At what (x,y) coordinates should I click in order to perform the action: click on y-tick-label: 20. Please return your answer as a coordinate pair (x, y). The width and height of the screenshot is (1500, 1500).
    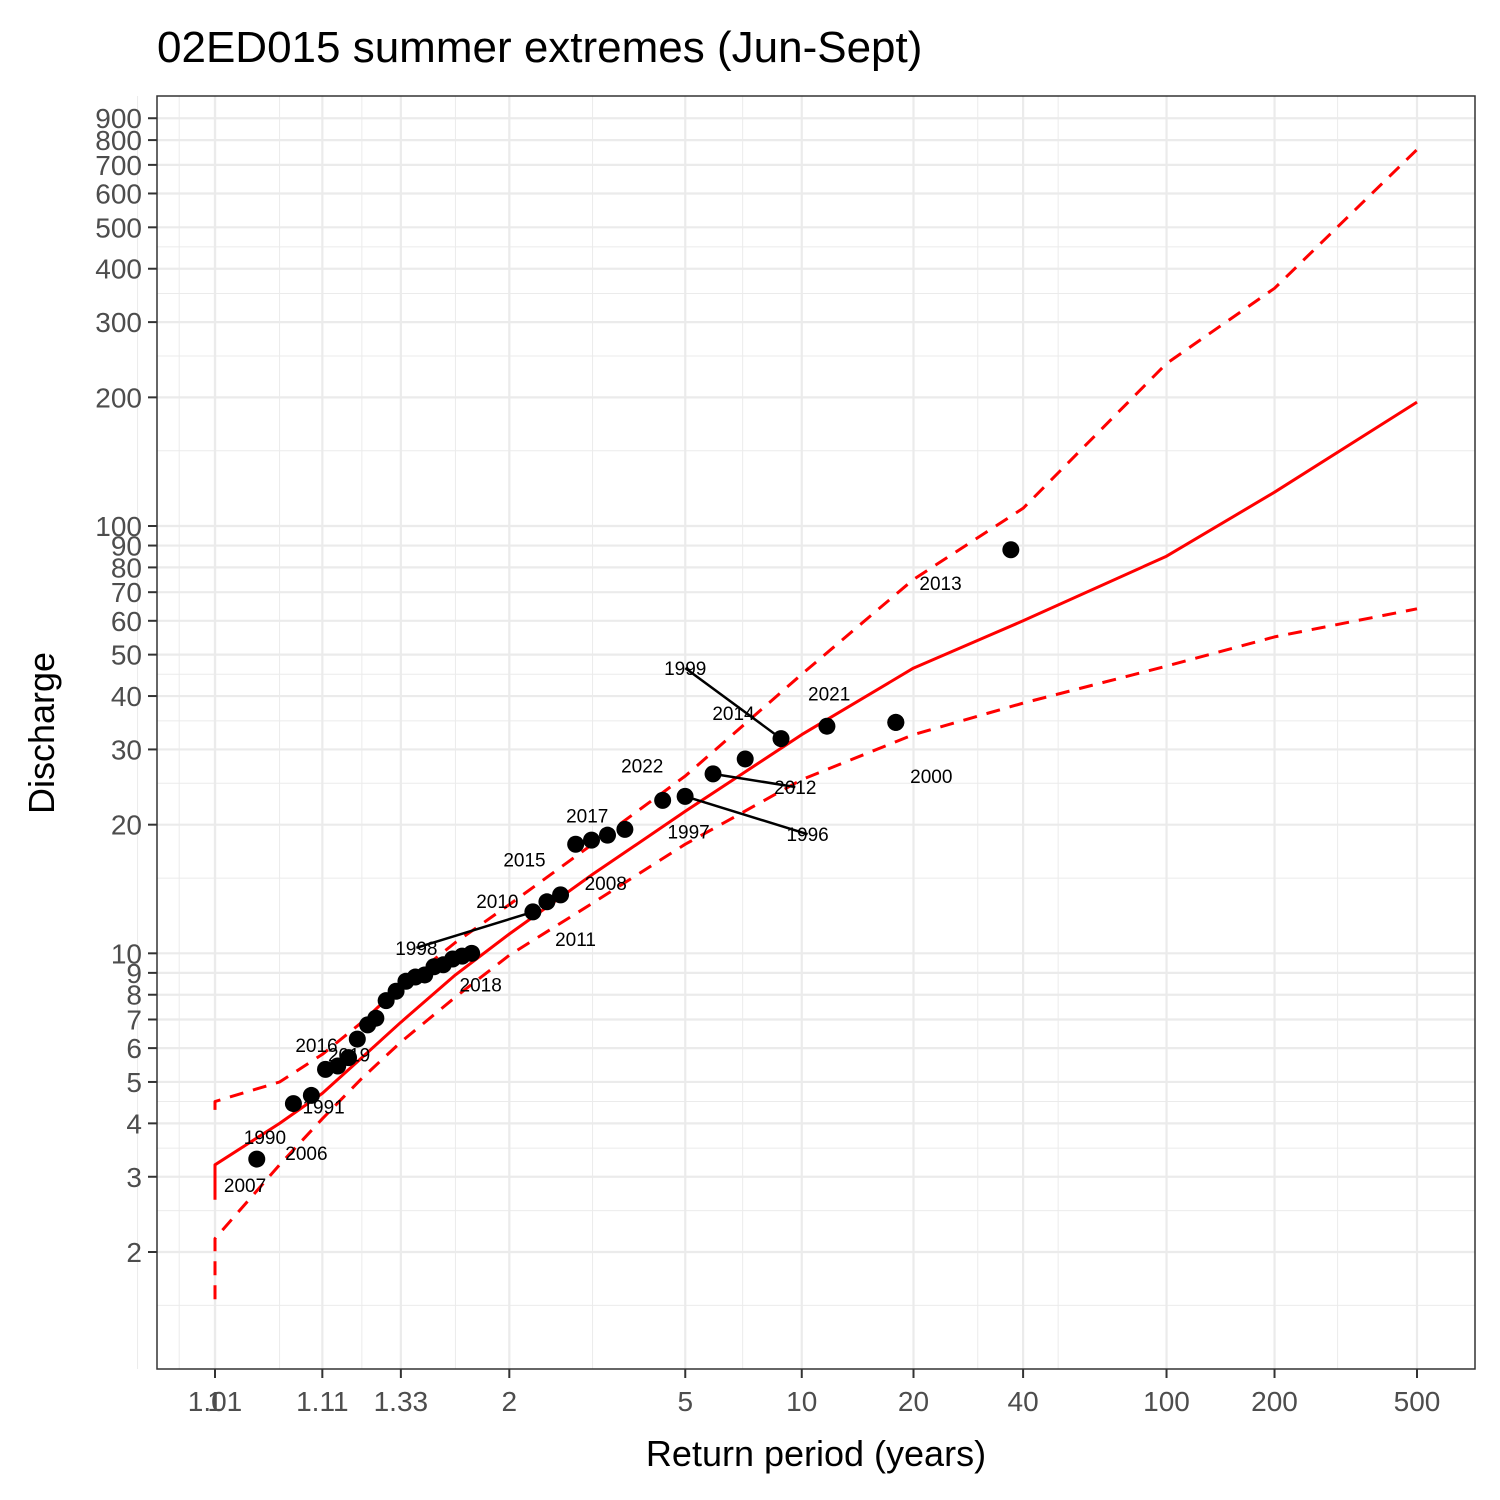
    Looking at the image, I should click on (126, 825).